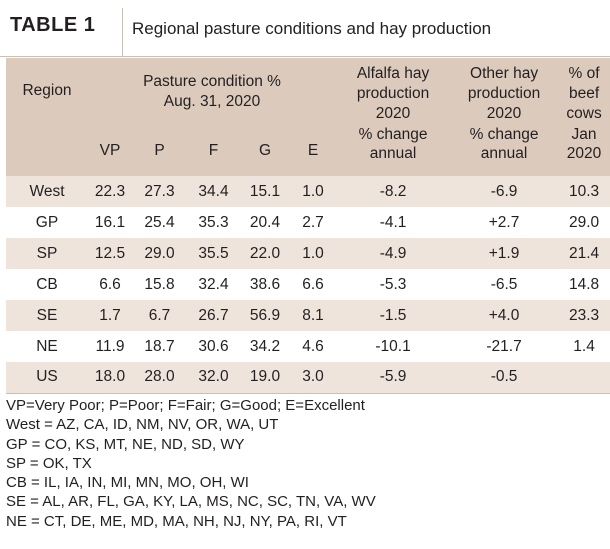  I want to click on cell-region: NE, so click(47, 346).